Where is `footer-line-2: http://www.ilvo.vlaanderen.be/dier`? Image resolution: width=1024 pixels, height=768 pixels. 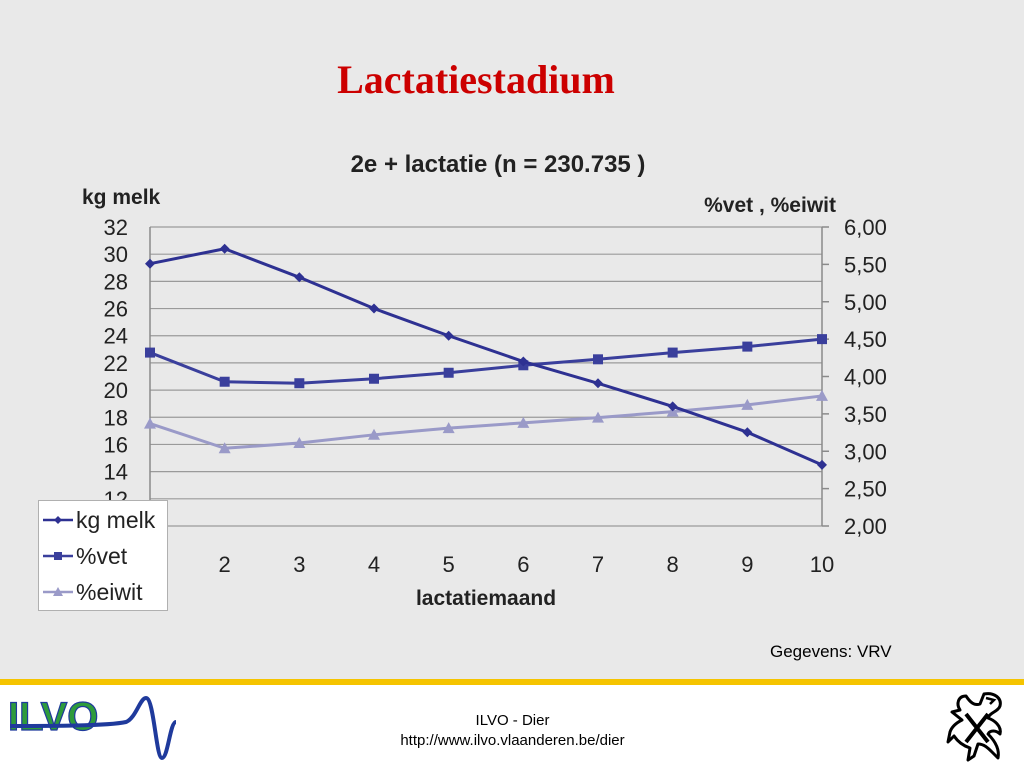 footer-line-2: http://www.ilvo.vlaanderen.be/dier is located at coordinates (512, 740).